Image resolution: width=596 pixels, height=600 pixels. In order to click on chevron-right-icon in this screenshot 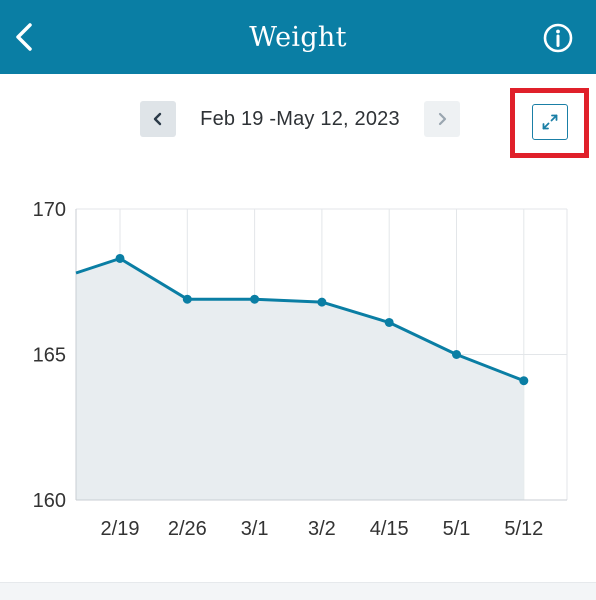, I will do `click(442, 119)`.